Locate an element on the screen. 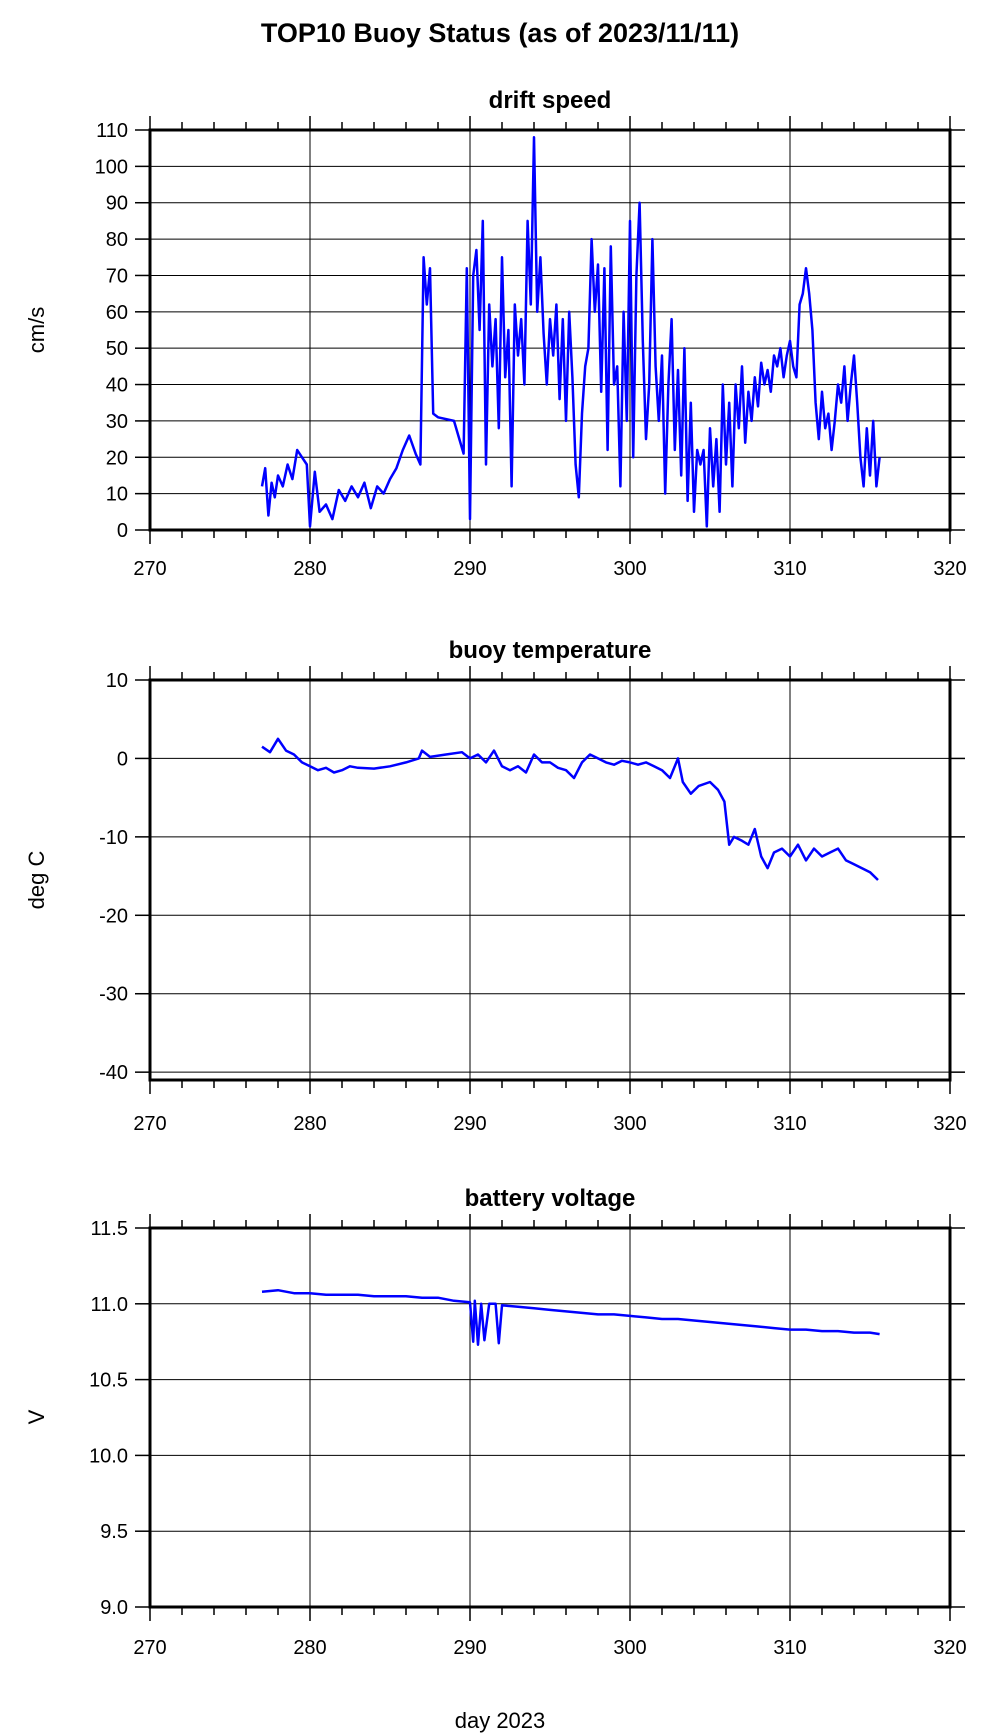  y-tick-label: 90 is located at coordinates (117, 204).